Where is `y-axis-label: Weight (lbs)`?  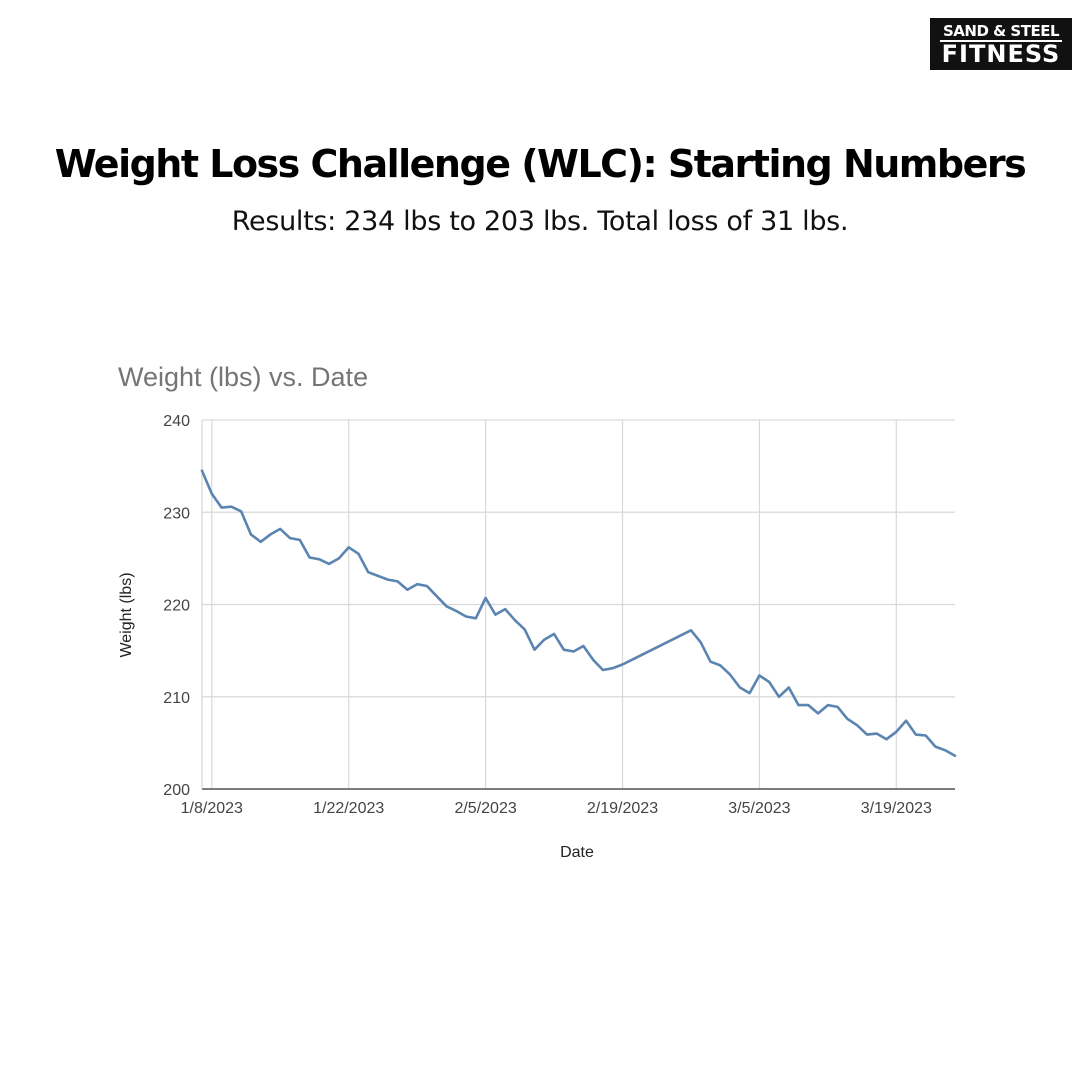 y-axis-label: Weight (lbs) is located at coordinates (126, 614).